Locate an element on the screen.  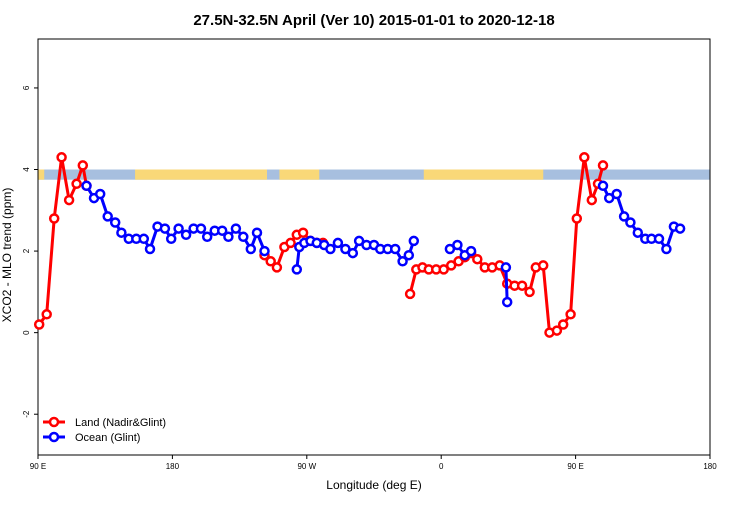
land-ocean-band is located at coordinates (374, 174).